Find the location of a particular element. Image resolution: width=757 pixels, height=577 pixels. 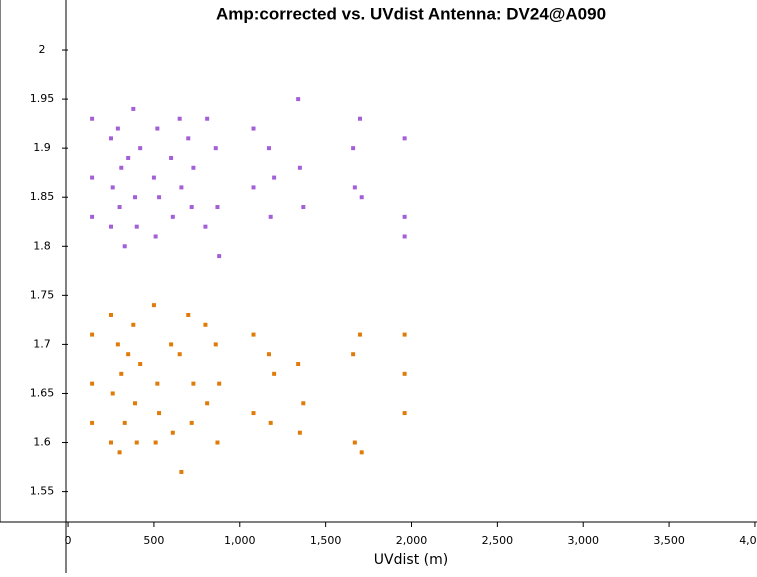

x-tick-label: 1,000 is located at coordinates (240, 540).